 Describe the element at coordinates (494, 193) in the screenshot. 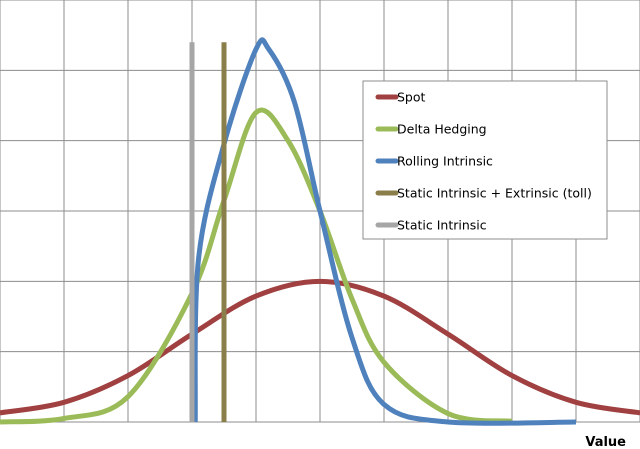

I see `legend-label-static-intrinsic-extrinsic-toll: Static Intrinsic + Extrinsic (toll)` at that location.